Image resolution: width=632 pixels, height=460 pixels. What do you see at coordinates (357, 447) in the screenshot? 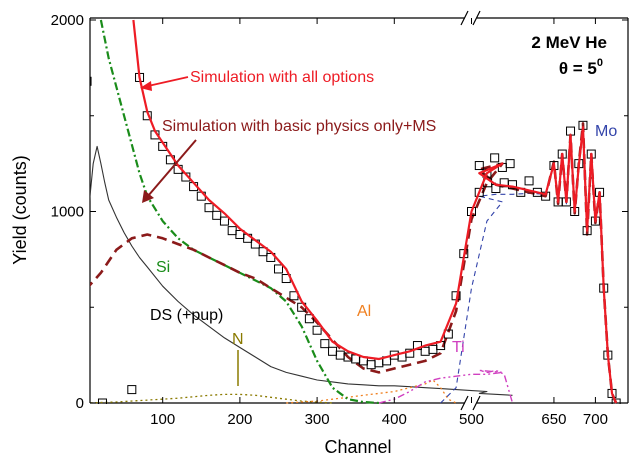
I see `x-axis-title: Channel` at bounding box center [357, 447].